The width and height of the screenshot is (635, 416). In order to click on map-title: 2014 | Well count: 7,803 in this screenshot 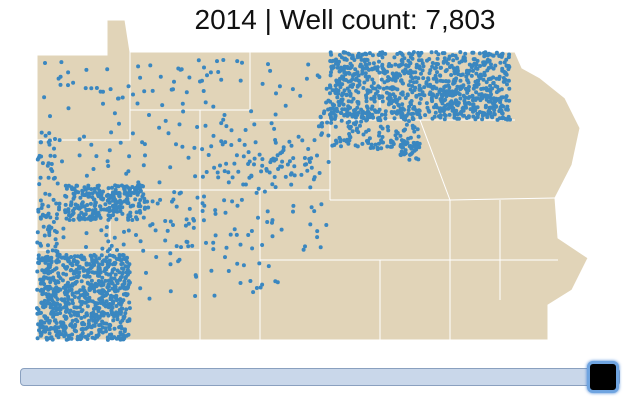, I will do `click(345, 19)`.